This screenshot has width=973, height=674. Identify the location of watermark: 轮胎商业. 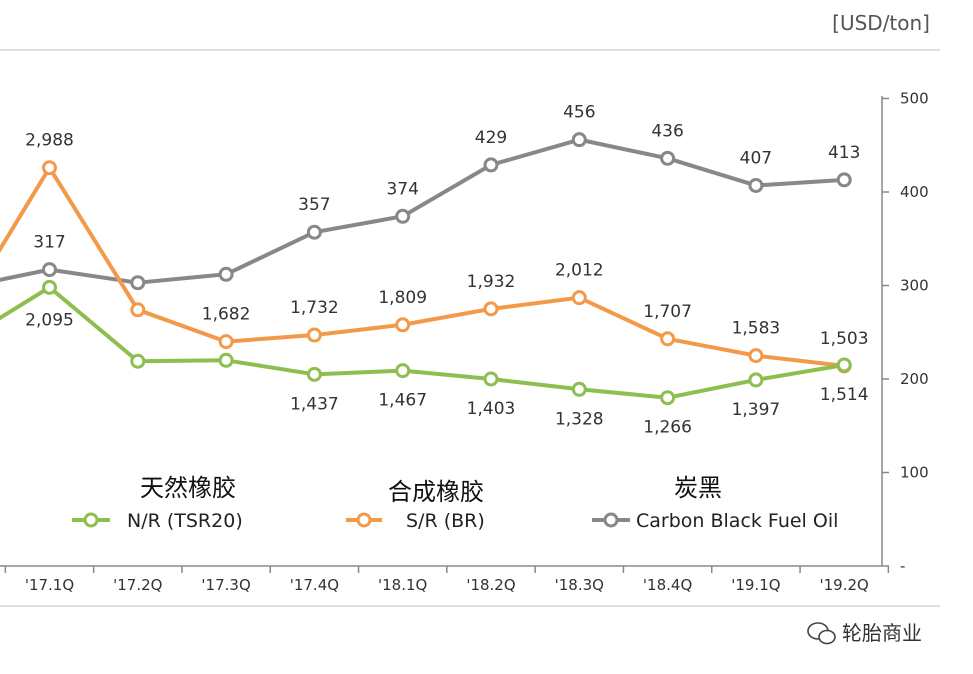
(864, 633).